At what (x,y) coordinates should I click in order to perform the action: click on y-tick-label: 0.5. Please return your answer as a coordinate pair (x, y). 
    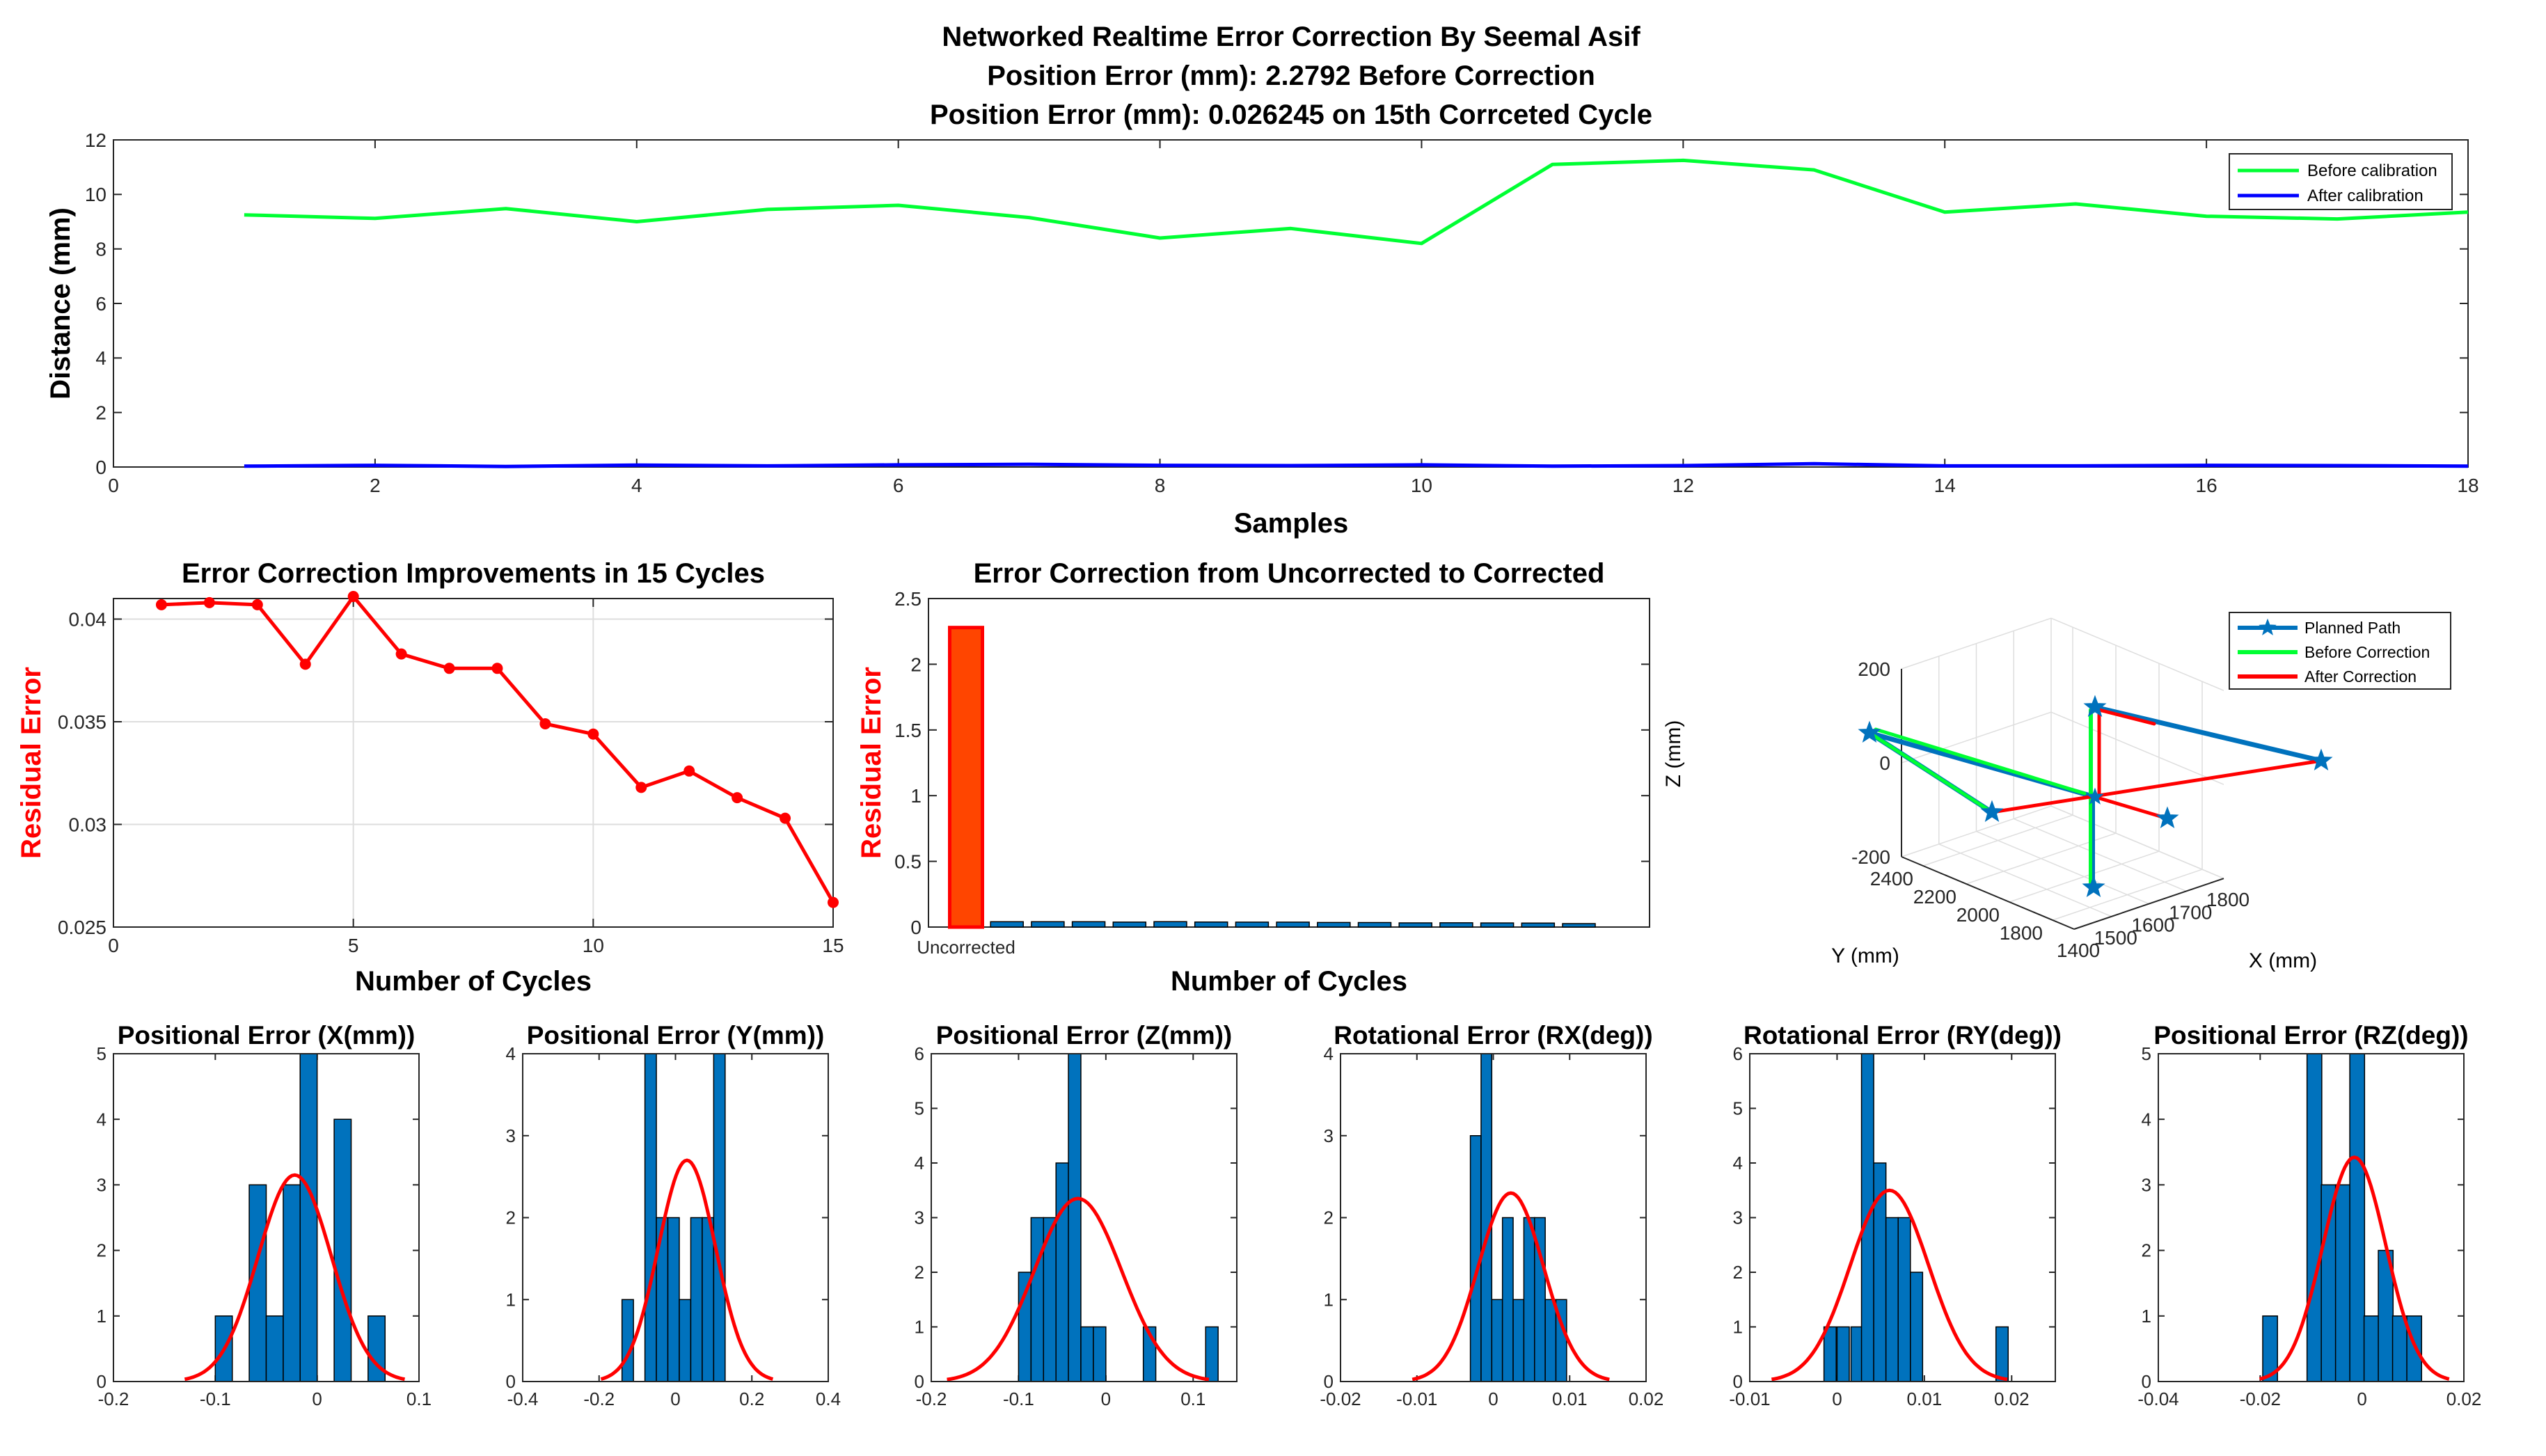
    Looking at the image, I should click on (908, 862).